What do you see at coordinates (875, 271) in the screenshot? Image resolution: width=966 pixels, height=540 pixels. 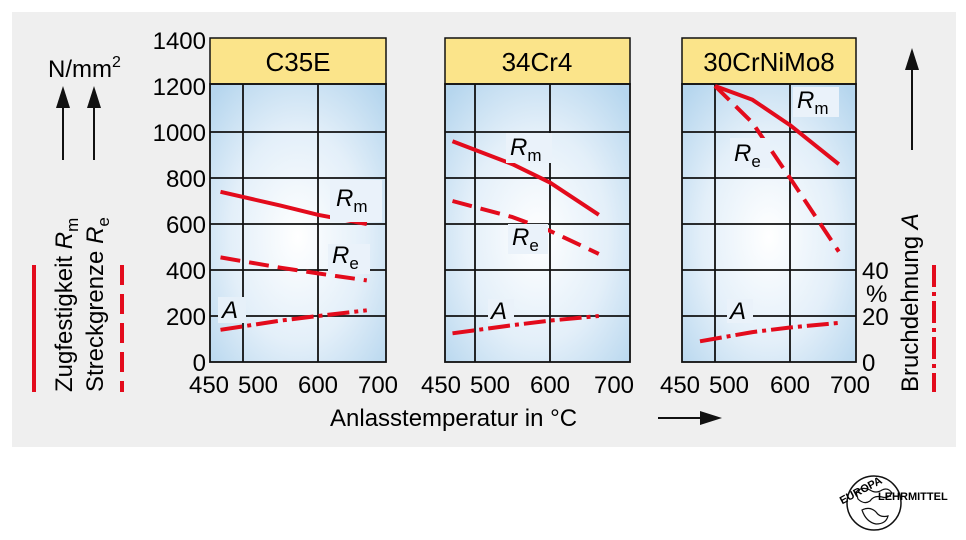 I see `y2-tick-label: 40` at bounding box center [875, 271].